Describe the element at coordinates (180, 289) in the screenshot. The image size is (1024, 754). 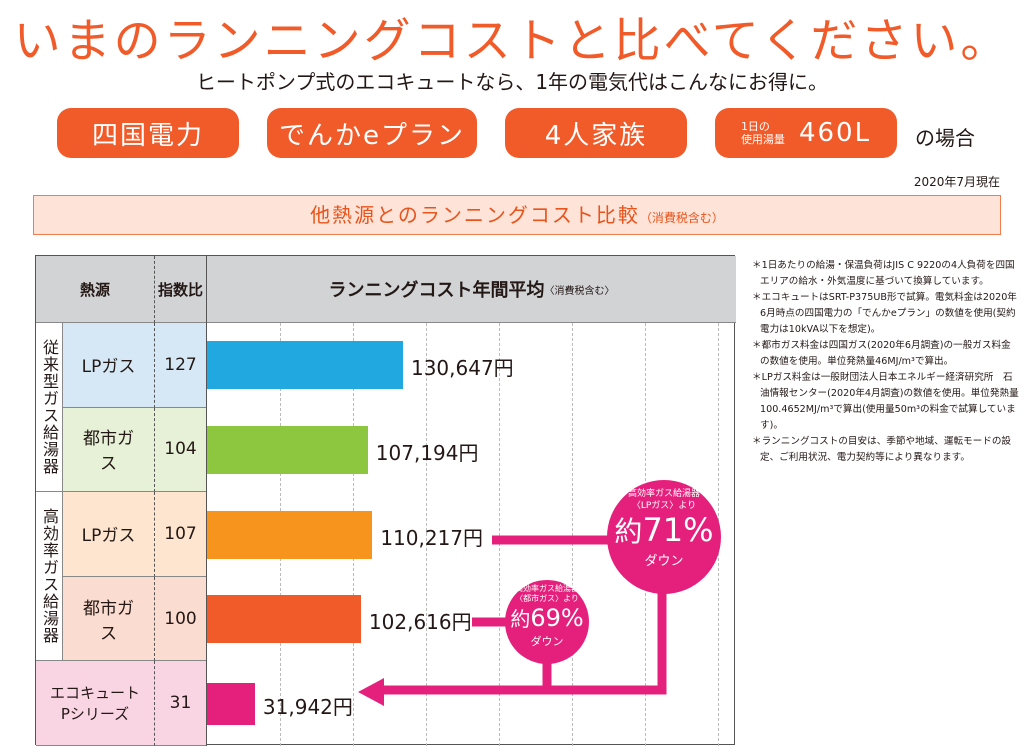
I see `header-index: 指数比` at that location.